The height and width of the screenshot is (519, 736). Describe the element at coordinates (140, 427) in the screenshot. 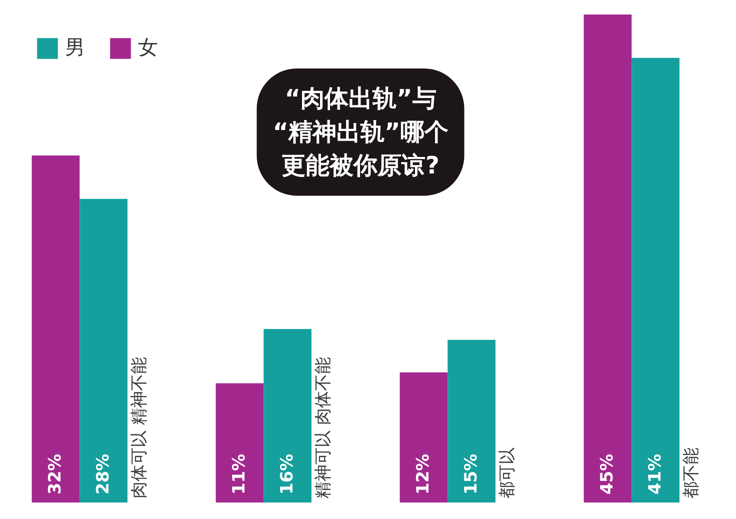

I see `x-tick-label: 肉体可以 精神不能` at that location.